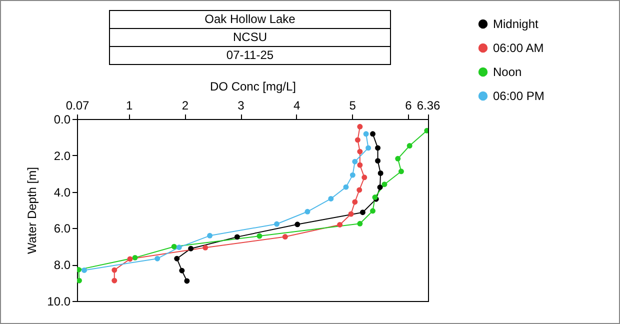 The image size is (620, 324). What do you see at coordinates (62, 119) in the screenshot?
I see `y-tick-label: 0.0` at bounding box center [62, 119].